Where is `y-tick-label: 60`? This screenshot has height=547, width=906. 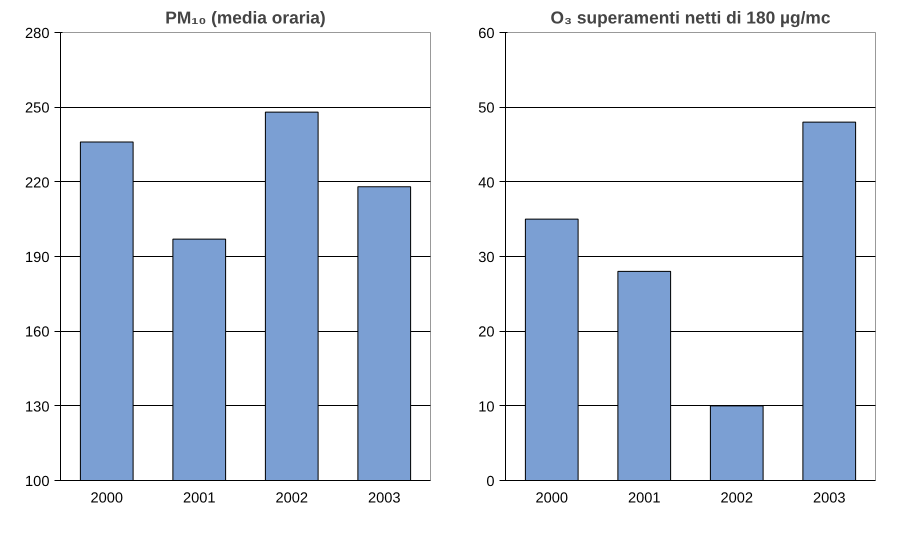 y-tick-label: 60 is located at coordinates (486, 34).